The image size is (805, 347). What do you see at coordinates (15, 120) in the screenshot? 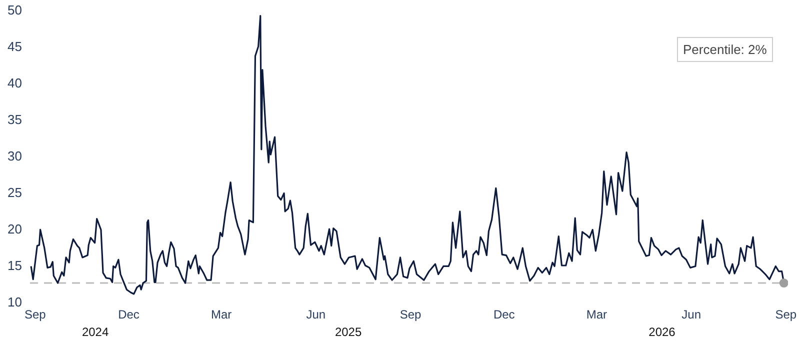
I see `y-tick-label: 35` at bounding box center [15, 120].